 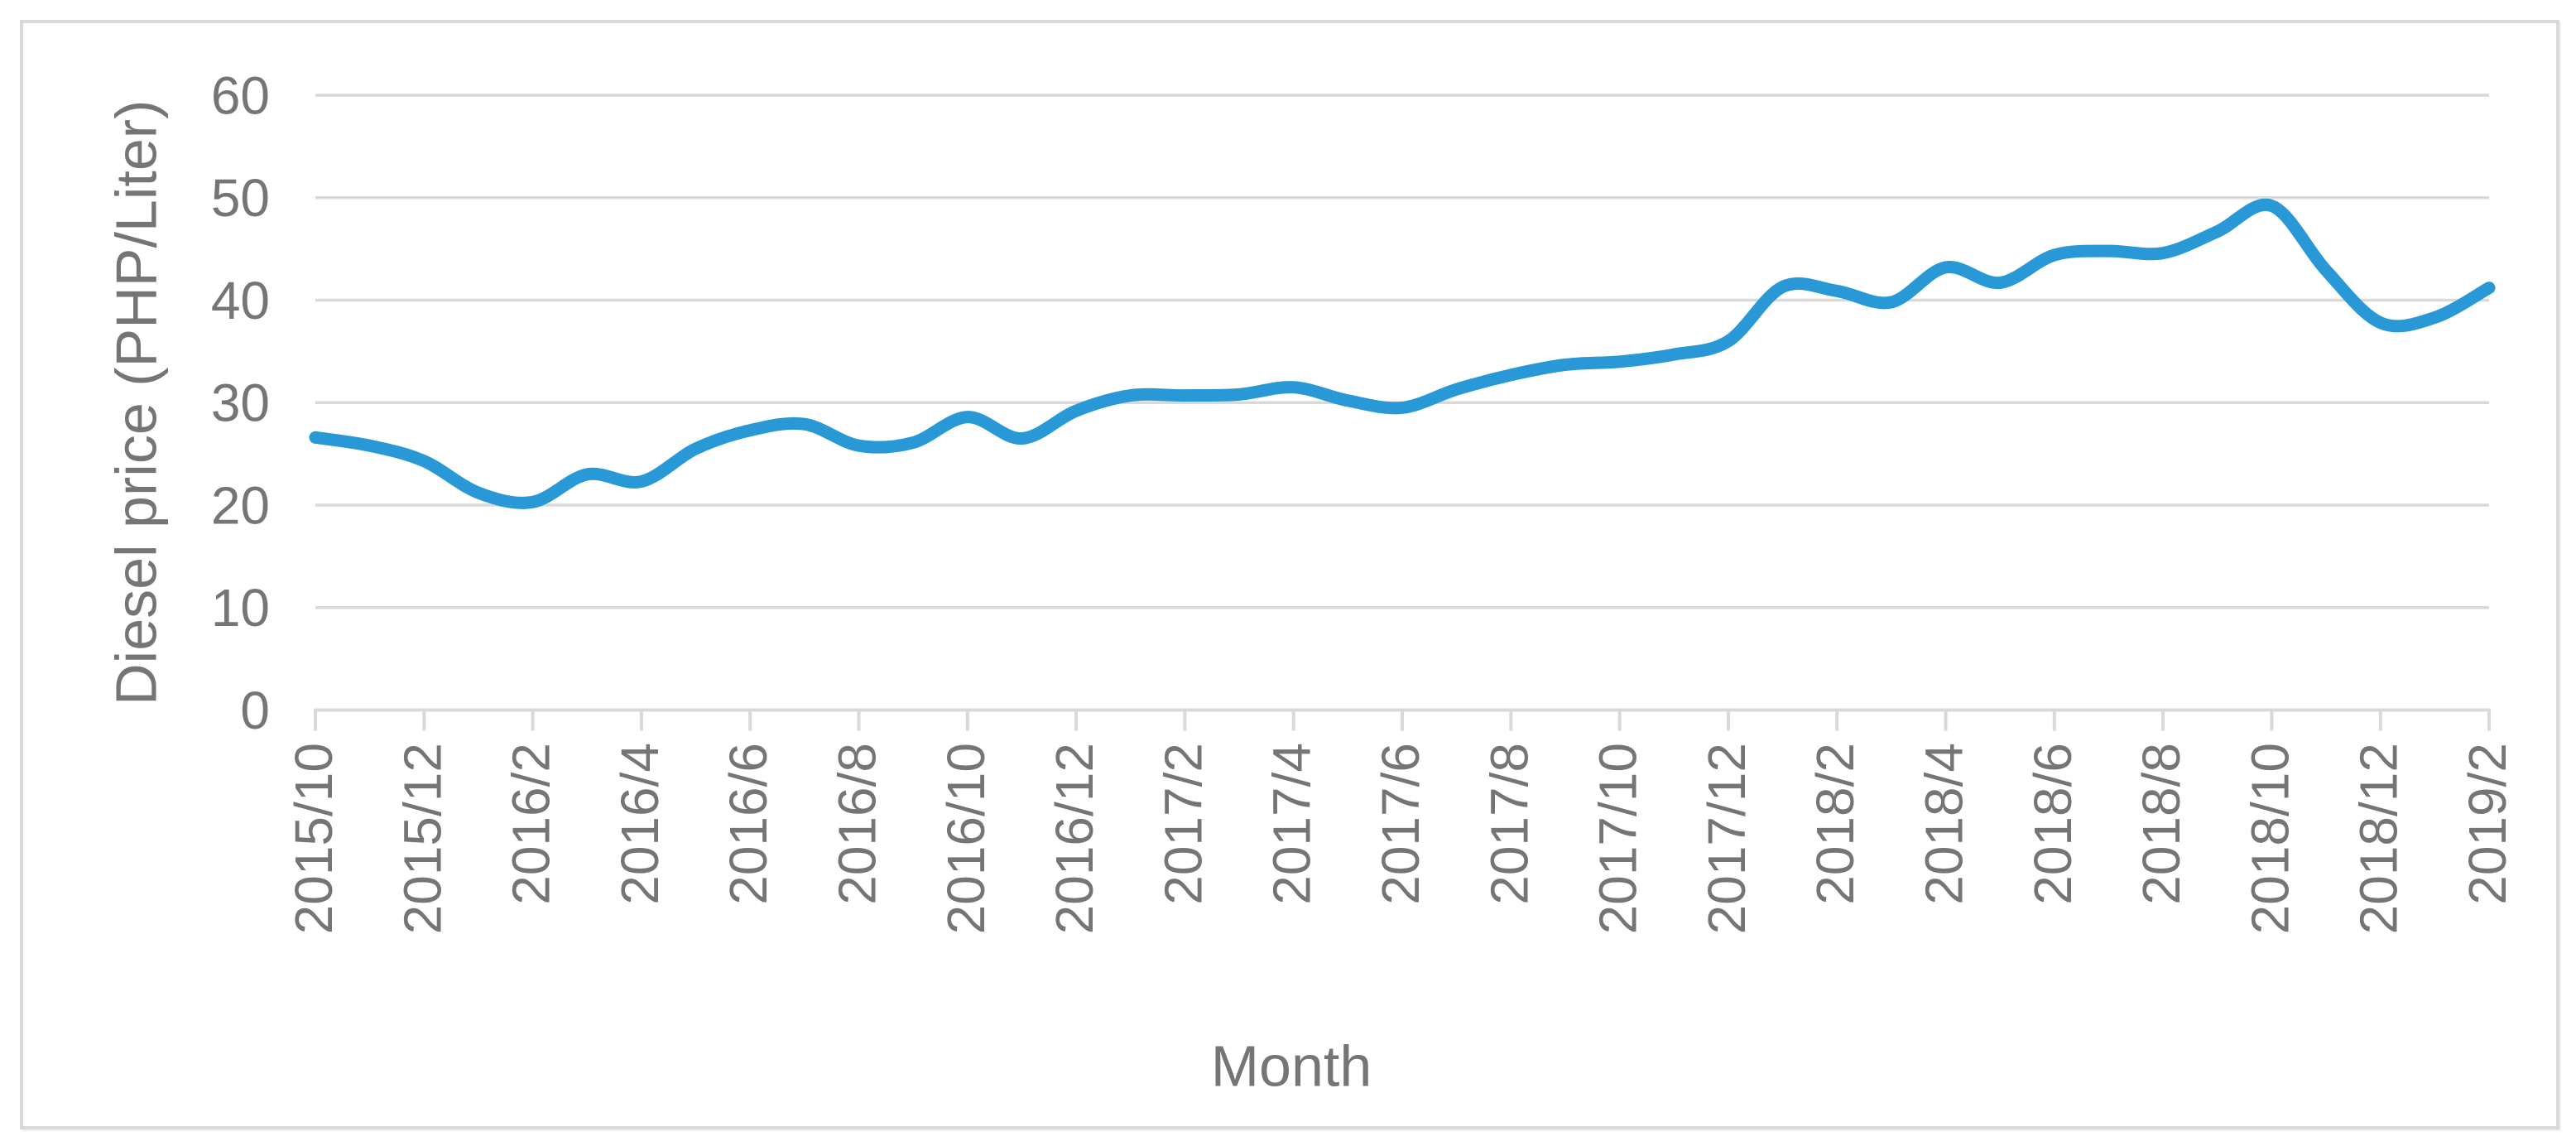 What do you see at coordinates (240, 608) in the screenshot?
I see `y-tick-label-10: 10` at bounding box center [240, 608].